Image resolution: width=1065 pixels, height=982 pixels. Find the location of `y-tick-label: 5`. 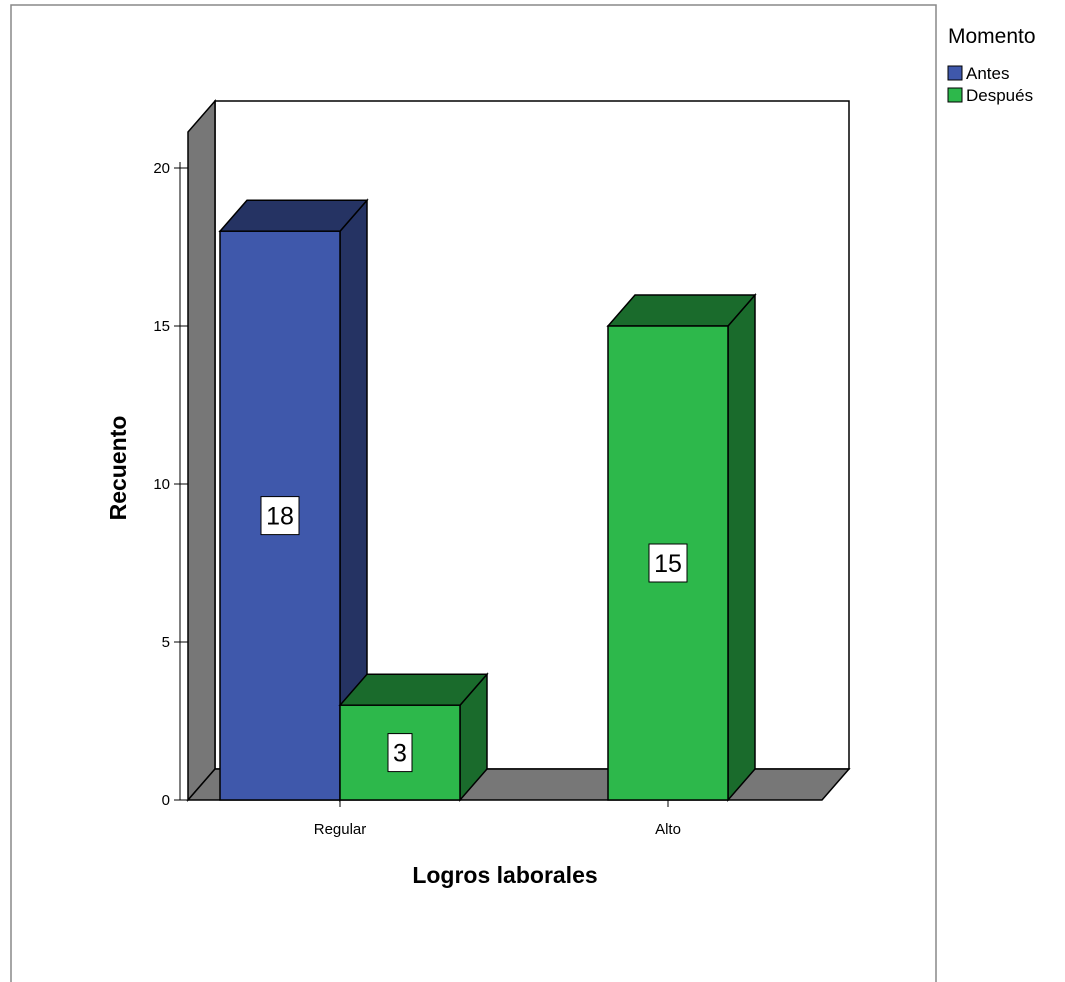

y-tick-label: 5 is located at coordinates (166, 642).